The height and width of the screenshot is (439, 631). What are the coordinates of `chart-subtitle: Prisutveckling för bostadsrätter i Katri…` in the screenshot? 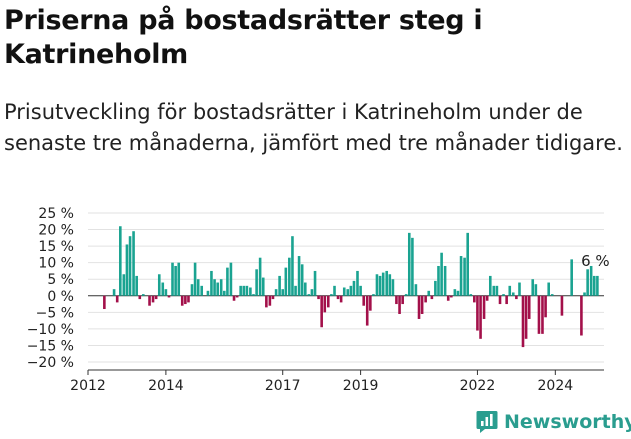 It's located at (313, 127).